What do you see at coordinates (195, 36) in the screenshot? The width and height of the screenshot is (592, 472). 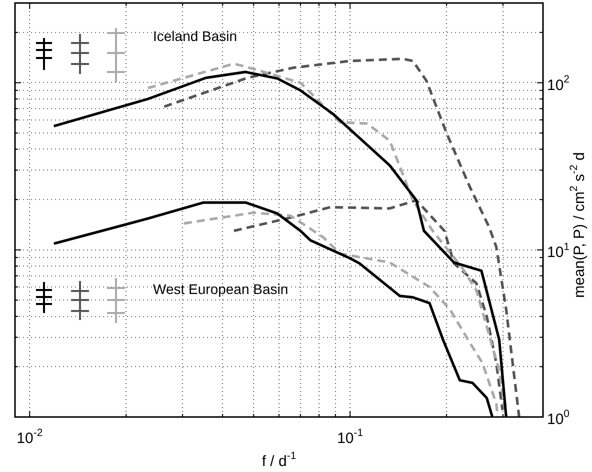 I see `annotation: Iceland Basin` at bounding box center [195, 36].